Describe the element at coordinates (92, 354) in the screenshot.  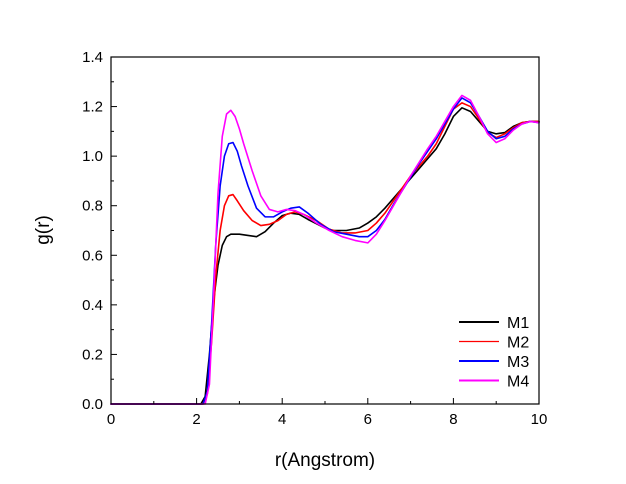
I see `y-tick-label: 0.2` at that location.